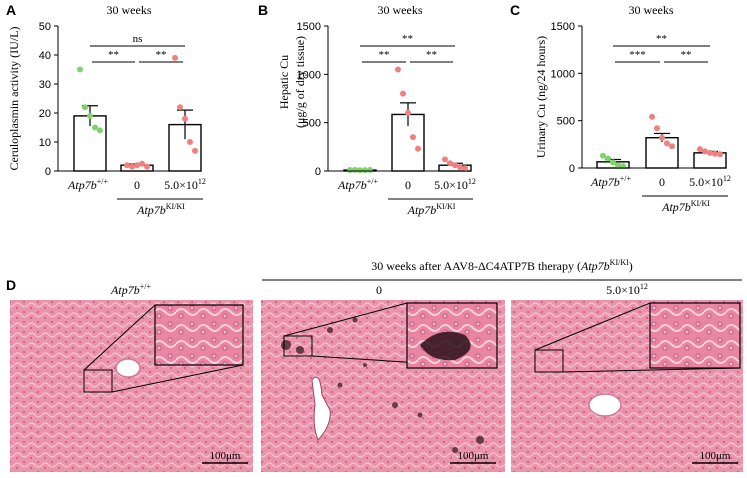 Image resolution: width=747 pixels, height=478 pixels. What do you see at coordinates (263, 10) in the screenshot?
I see `panel-letter-b: B` at bounding box center [263, 10].